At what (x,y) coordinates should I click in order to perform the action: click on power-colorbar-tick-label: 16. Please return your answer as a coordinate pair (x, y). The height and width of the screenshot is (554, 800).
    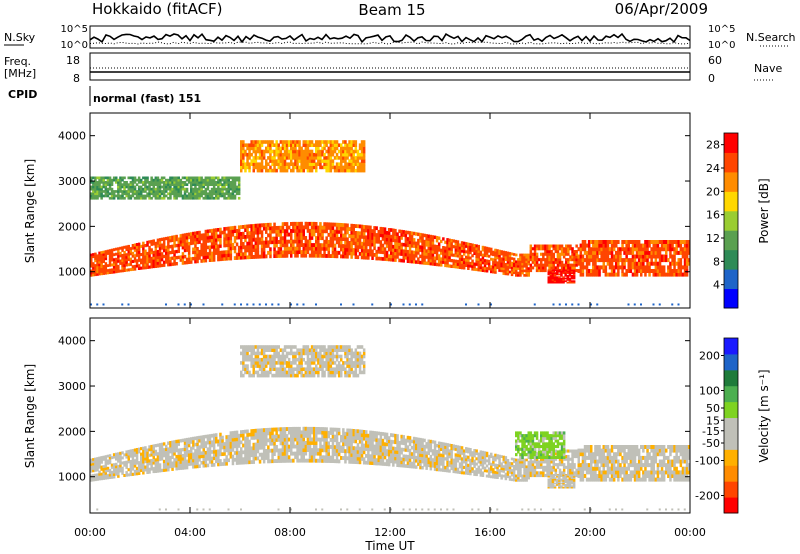
    Looking at the image, I should click on (713, 215).